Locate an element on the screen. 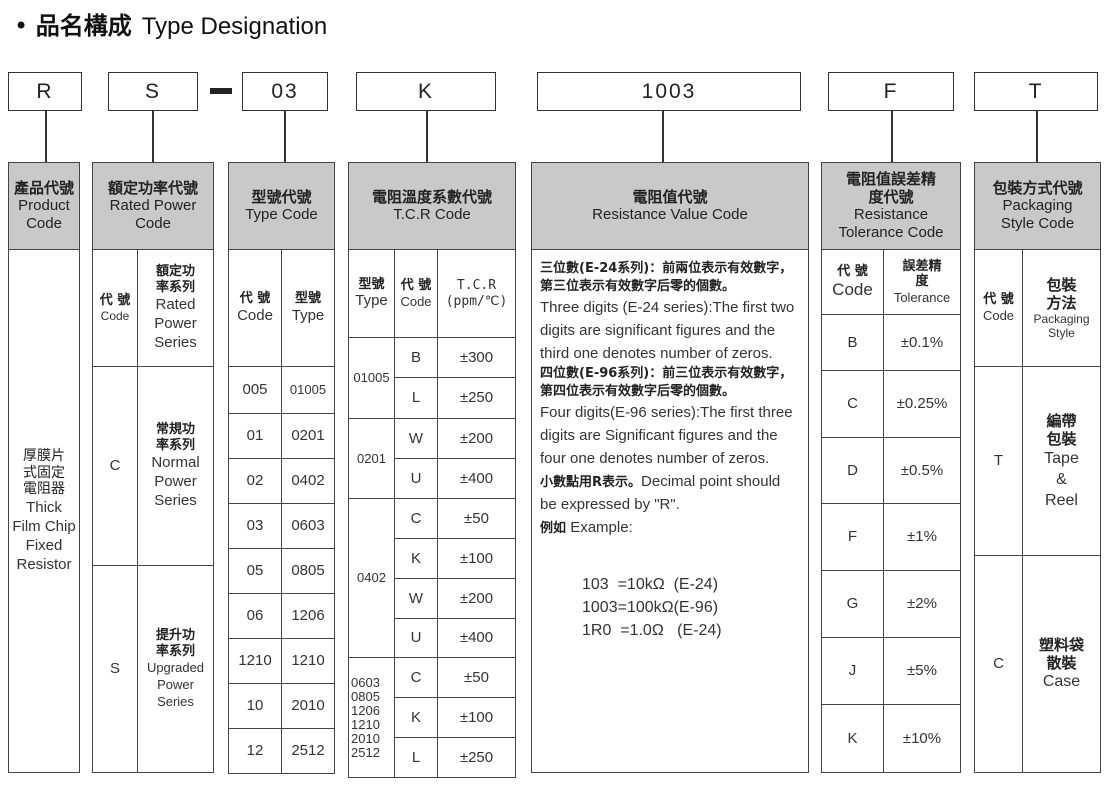 The image size is (1110, 790). example-label-en: Example: is located at coordinates (601, 527).